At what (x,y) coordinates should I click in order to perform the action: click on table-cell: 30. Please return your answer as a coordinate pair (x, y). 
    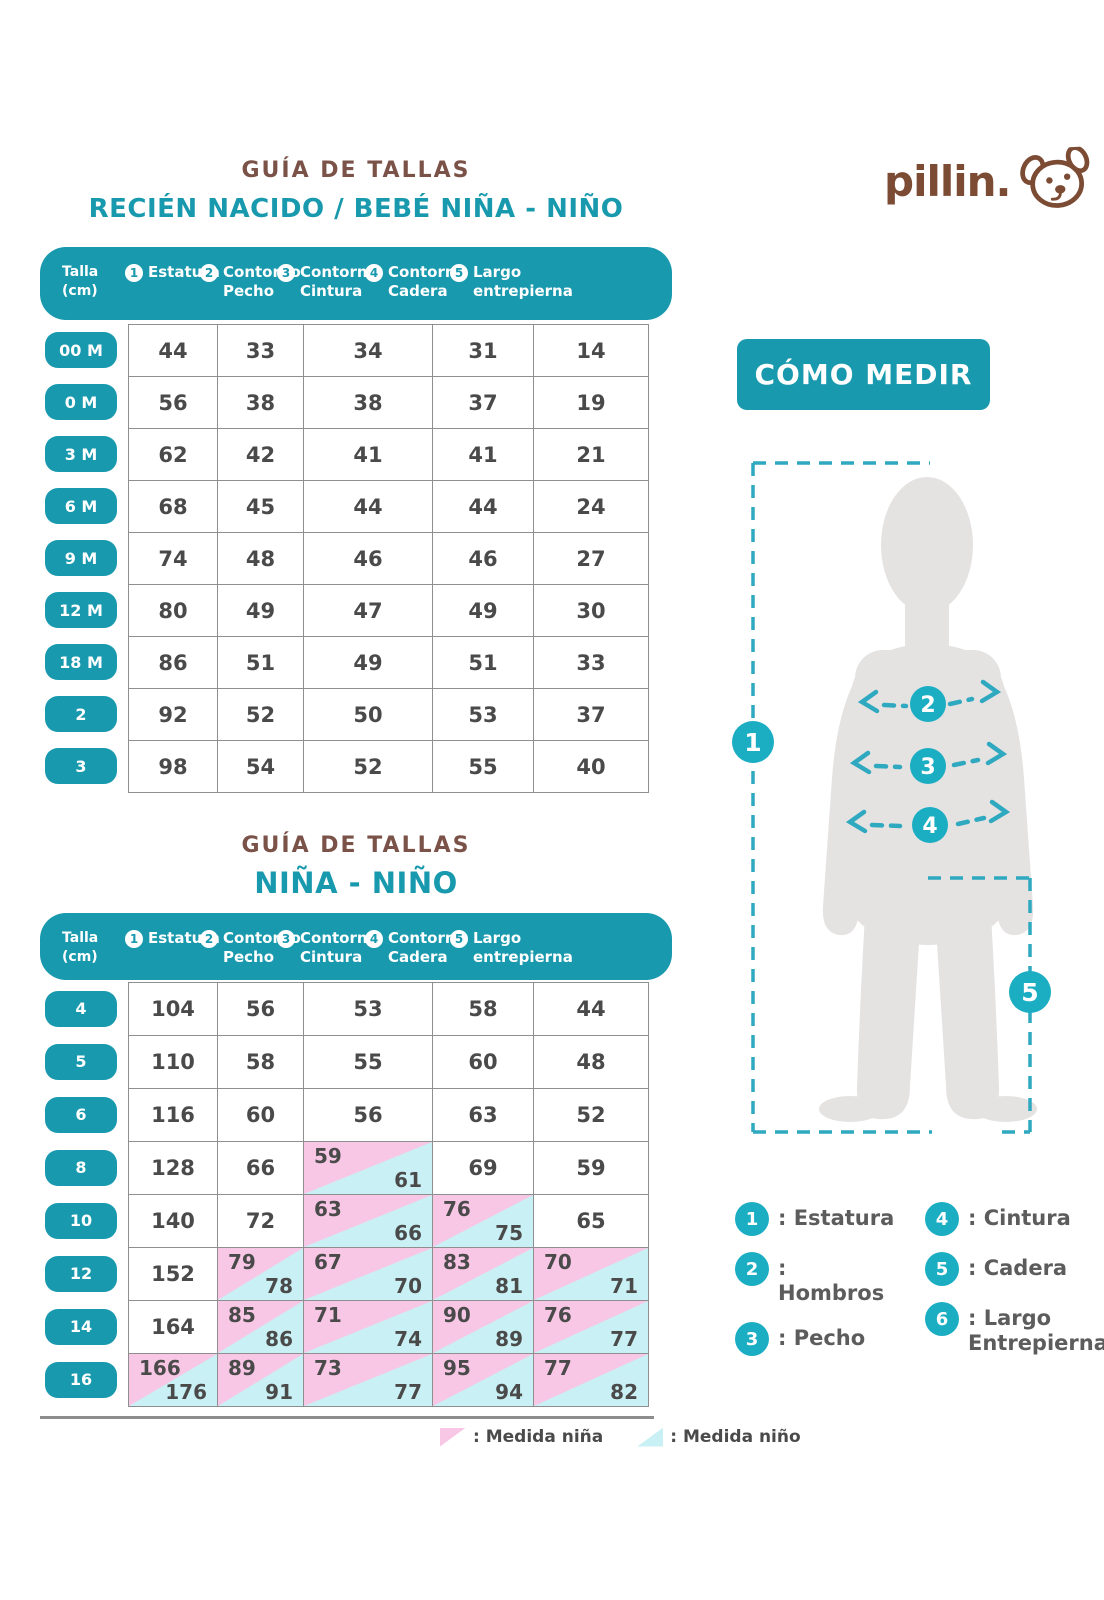
    Looking at the image, I should click on (591, 611).